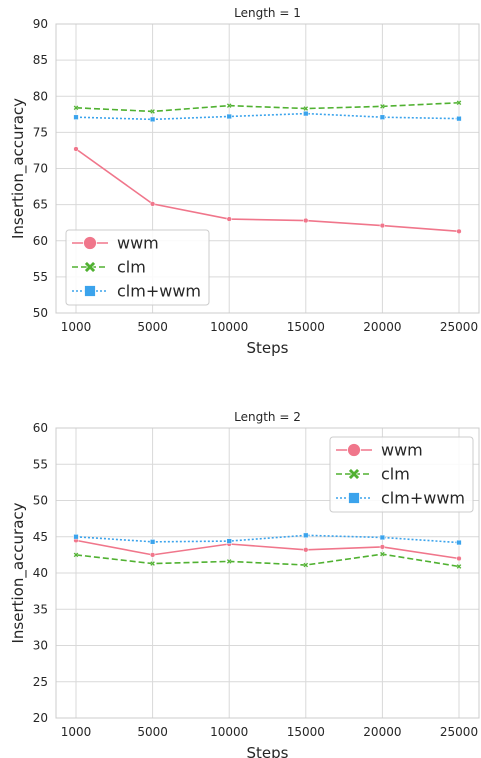  Describe the element at coordinates (40, 132) in the screenshot. I see `y-tick-label: 75` at that location.